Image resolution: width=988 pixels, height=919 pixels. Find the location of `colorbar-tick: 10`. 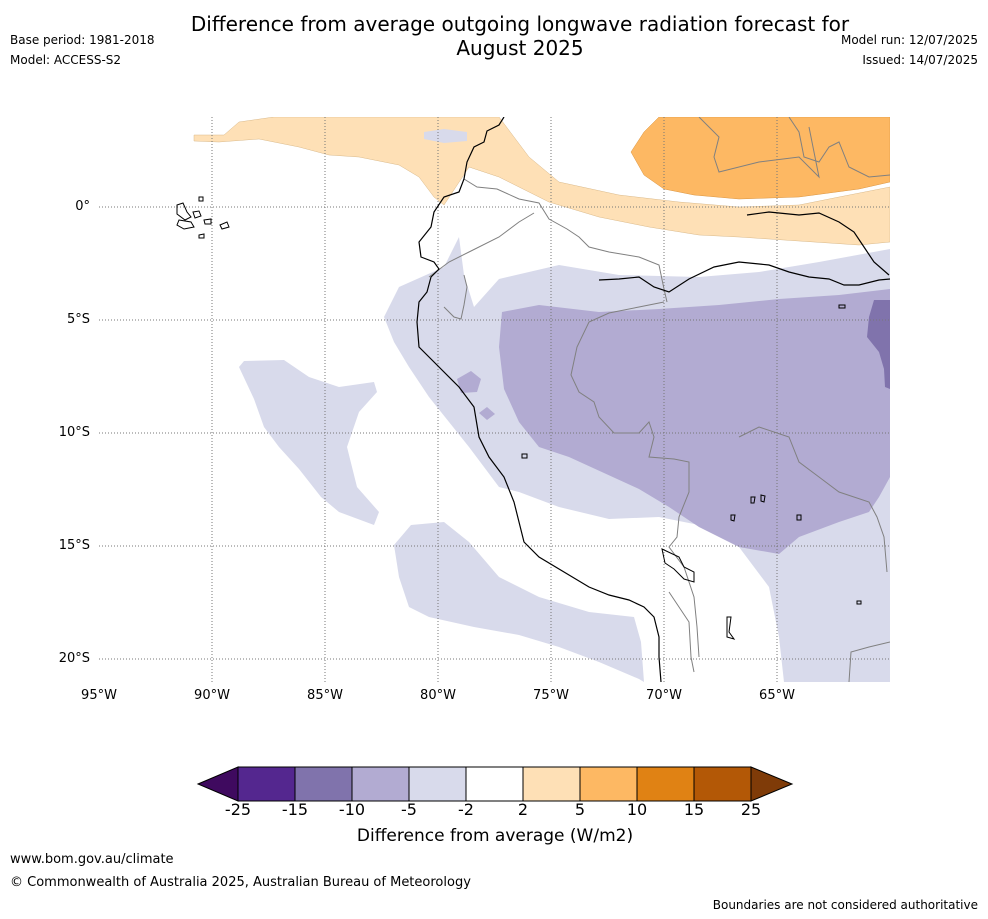

colorbar-tick: 10 is located at coordinates (637, 809).